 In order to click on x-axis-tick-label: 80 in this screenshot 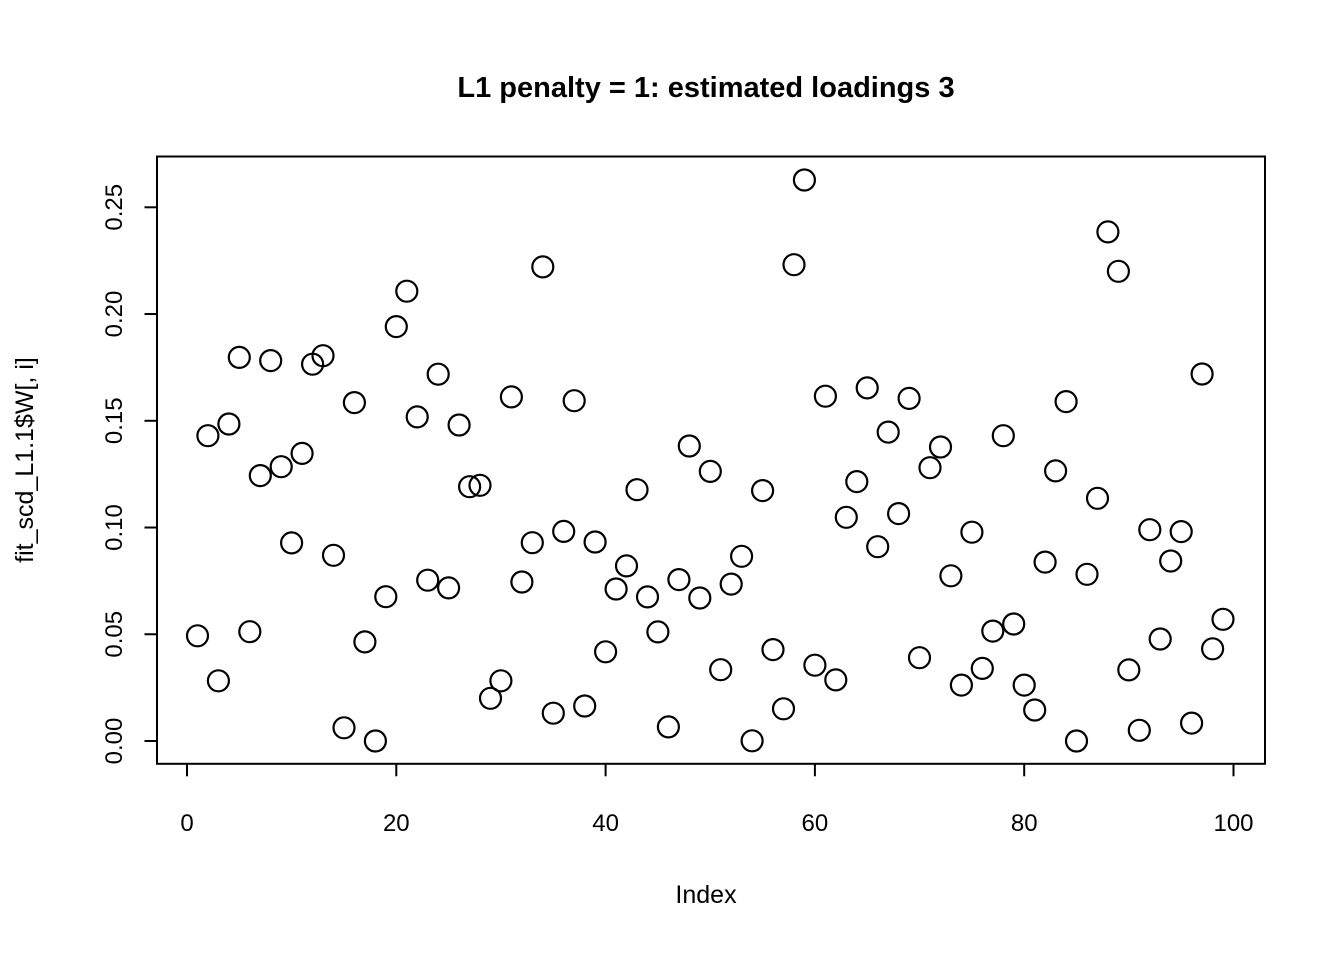, I will do `click(1024, 823)`.